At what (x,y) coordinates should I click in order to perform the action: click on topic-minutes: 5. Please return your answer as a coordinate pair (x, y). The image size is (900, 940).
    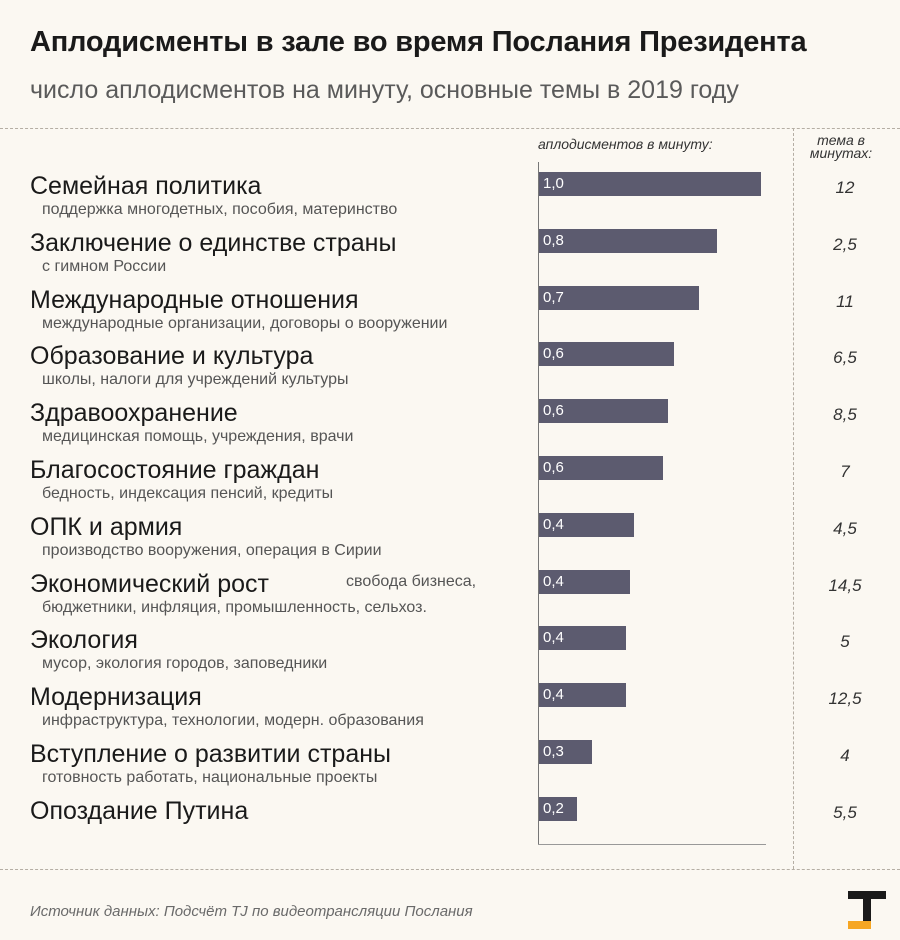
    Looking at the image, I should click on (845, 641).